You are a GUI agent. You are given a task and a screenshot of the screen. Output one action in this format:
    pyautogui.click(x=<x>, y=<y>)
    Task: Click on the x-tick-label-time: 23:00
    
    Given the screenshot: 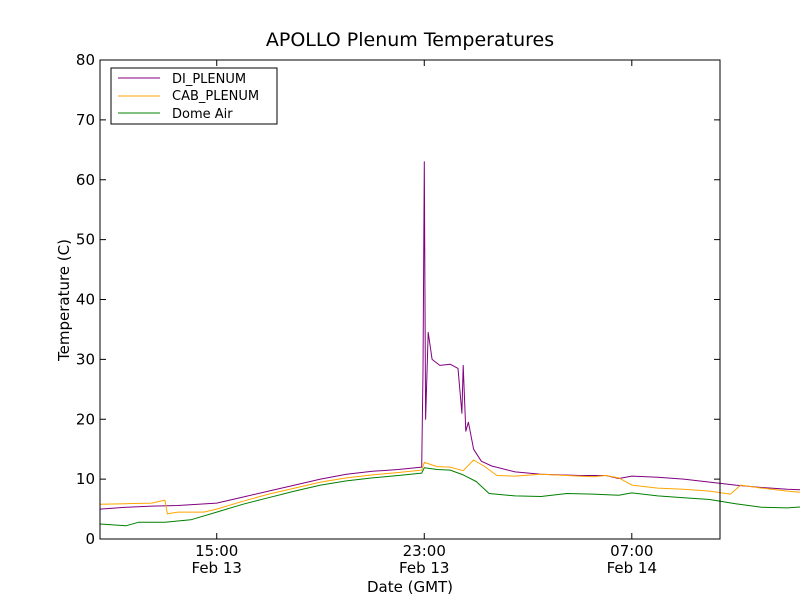 What is the action you would take?
    pyautogui.click(x=424, y=551)
    